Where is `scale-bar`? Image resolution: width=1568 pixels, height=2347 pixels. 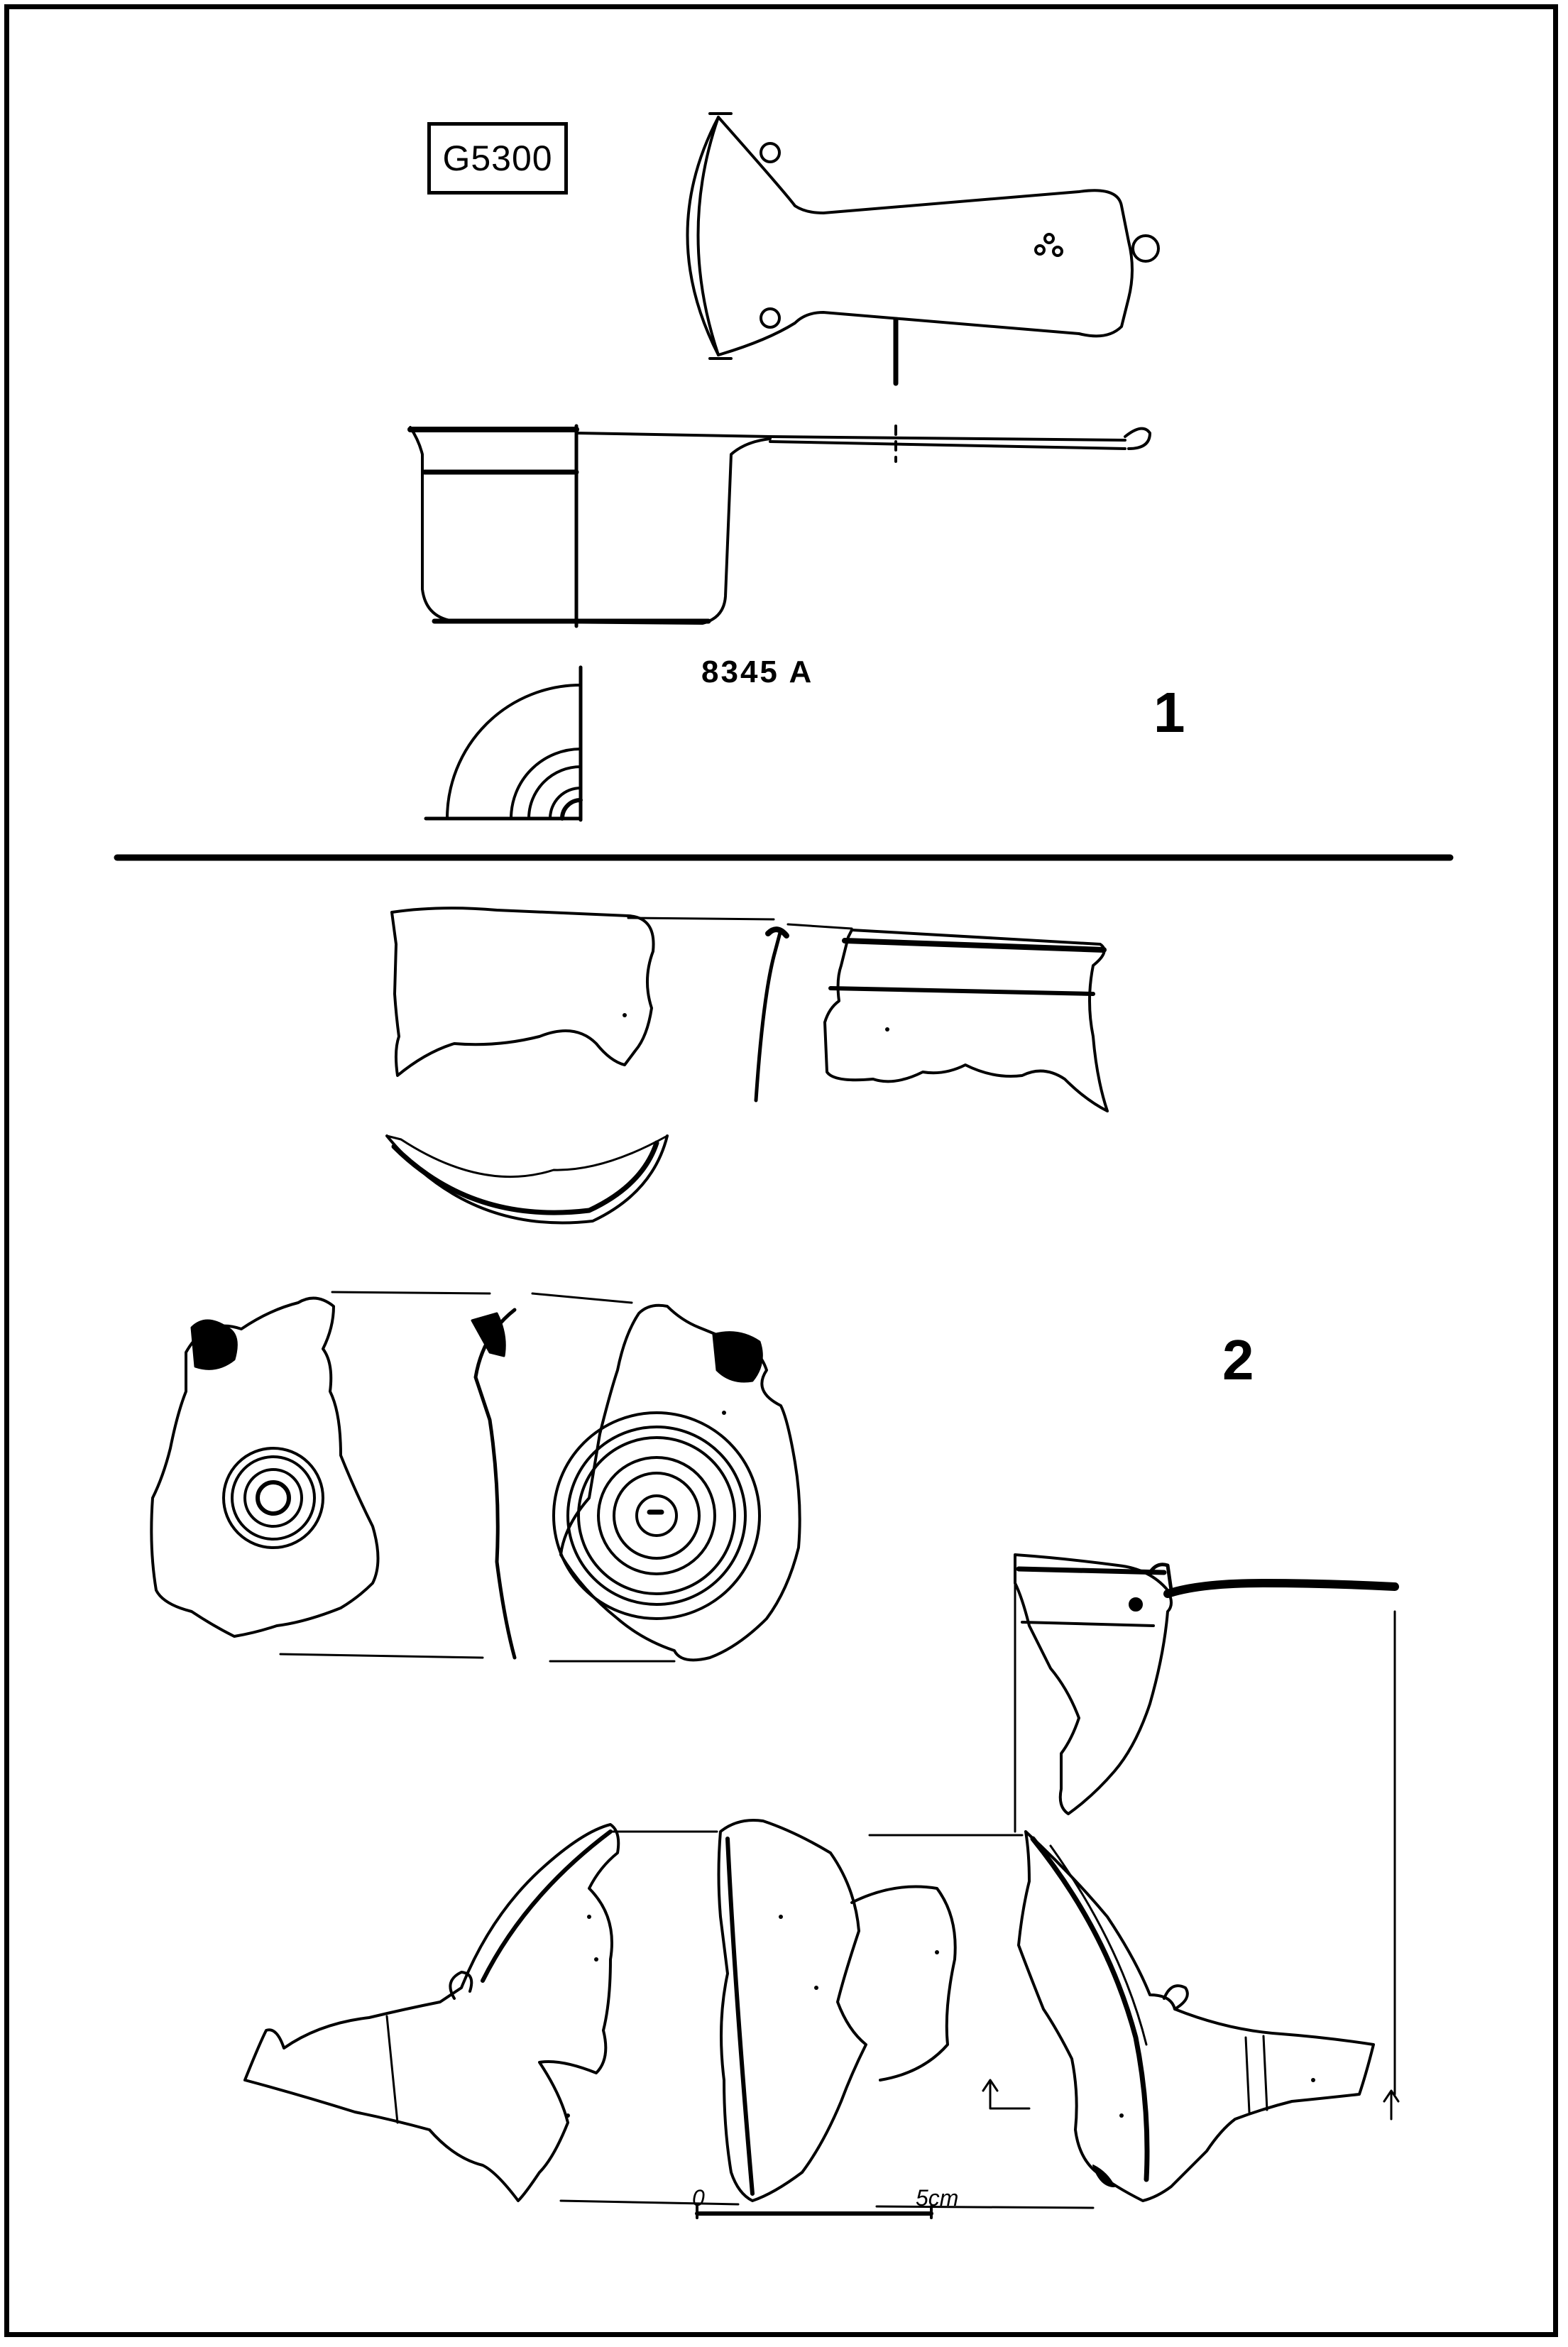 scale-bar is located at coordinates (814, 2212).